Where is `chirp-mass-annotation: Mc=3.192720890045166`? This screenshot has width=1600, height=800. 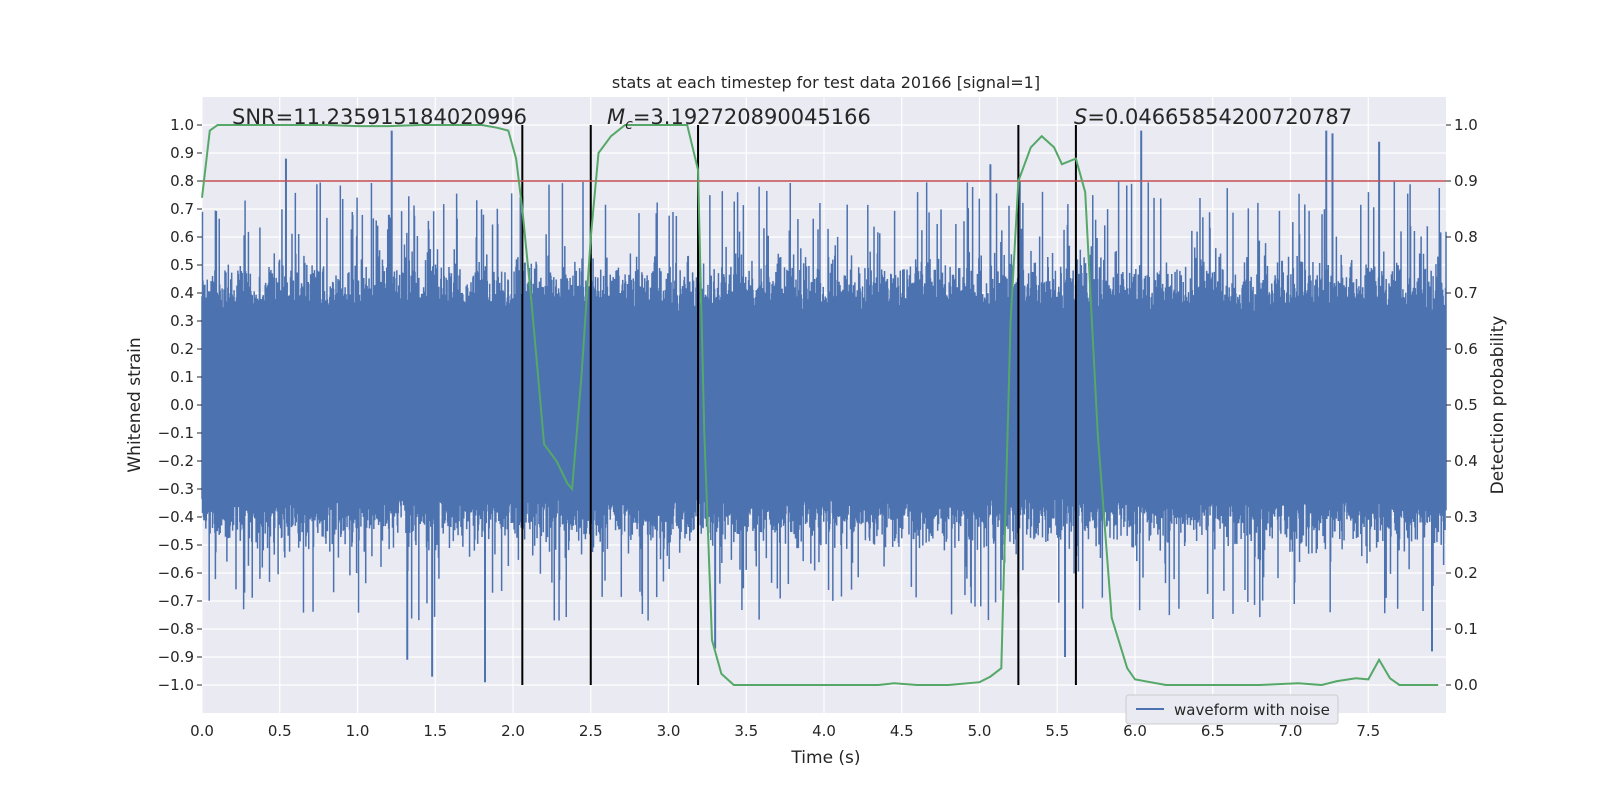
chirp-mass-annotation: Mc=3.192720890045166 is located at coordinates (739, 119).